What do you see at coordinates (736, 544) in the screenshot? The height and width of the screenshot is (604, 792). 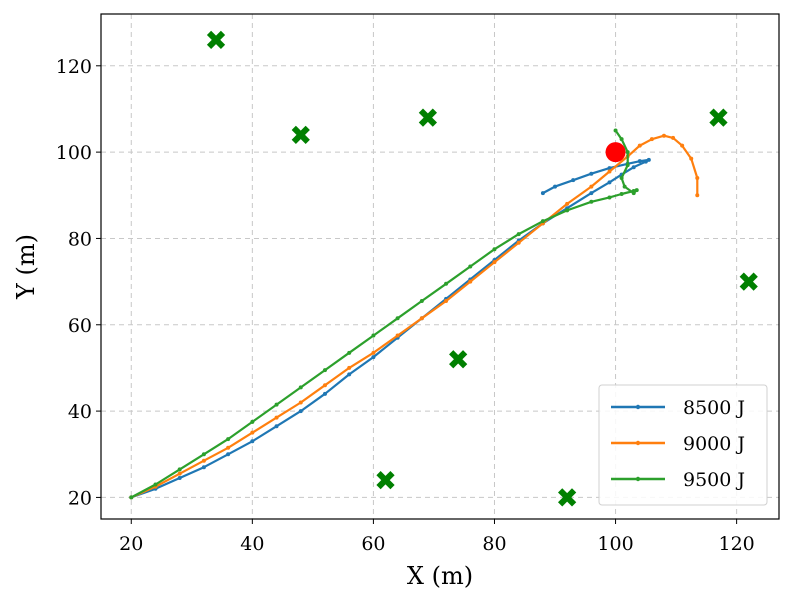 I see `x-tick-label-5: 120` at bounding box center [736, 544].